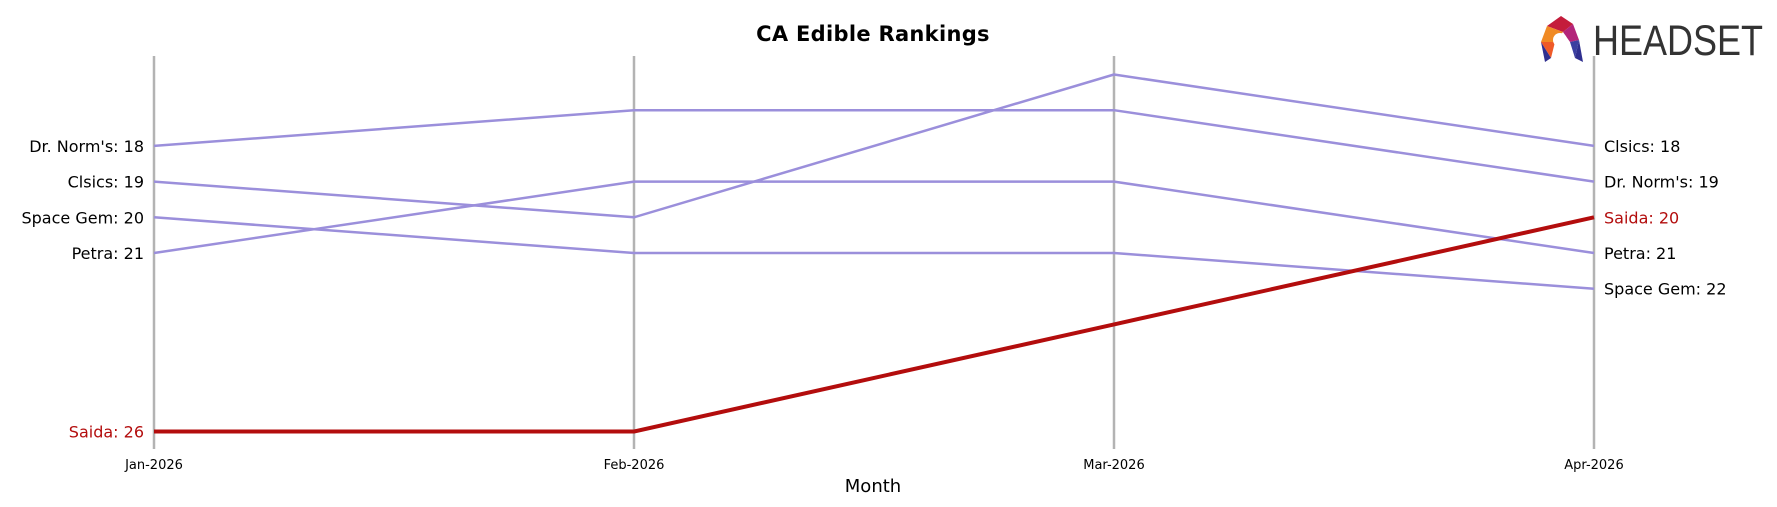 Image resolution: width=1777 pixels, height=507 pixels. What do you see at coordinates (106, 182) in the screenshot?
I see `left-rank-label: Clsics: 19` at bounding box center [106, 182].